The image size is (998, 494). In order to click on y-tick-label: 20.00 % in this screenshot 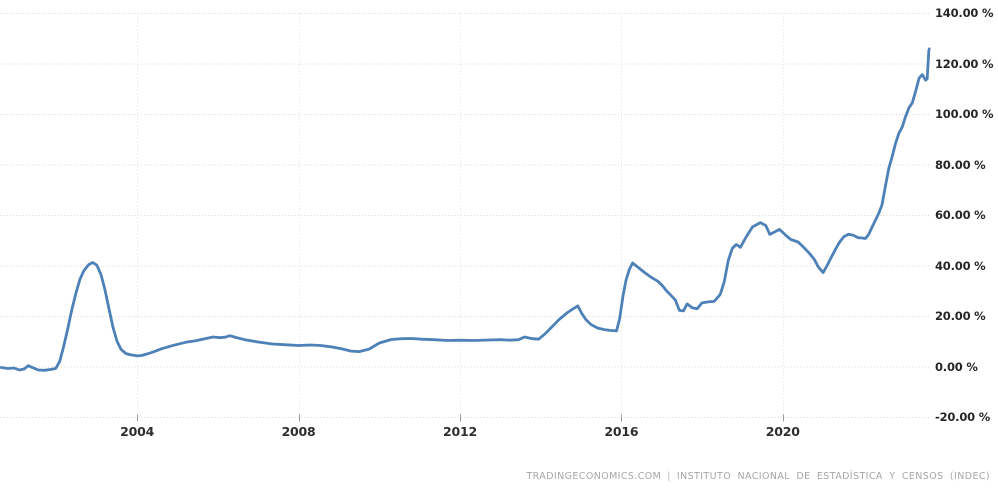, I will do `click(960, 316)`.